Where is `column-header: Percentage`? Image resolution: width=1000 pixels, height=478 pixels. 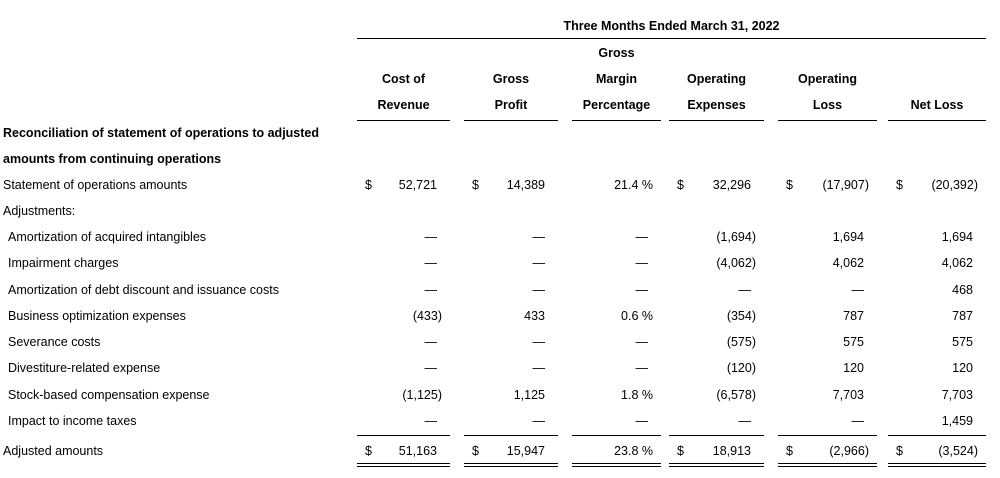 column-header: Percentage is located at coordinates (616, 105).